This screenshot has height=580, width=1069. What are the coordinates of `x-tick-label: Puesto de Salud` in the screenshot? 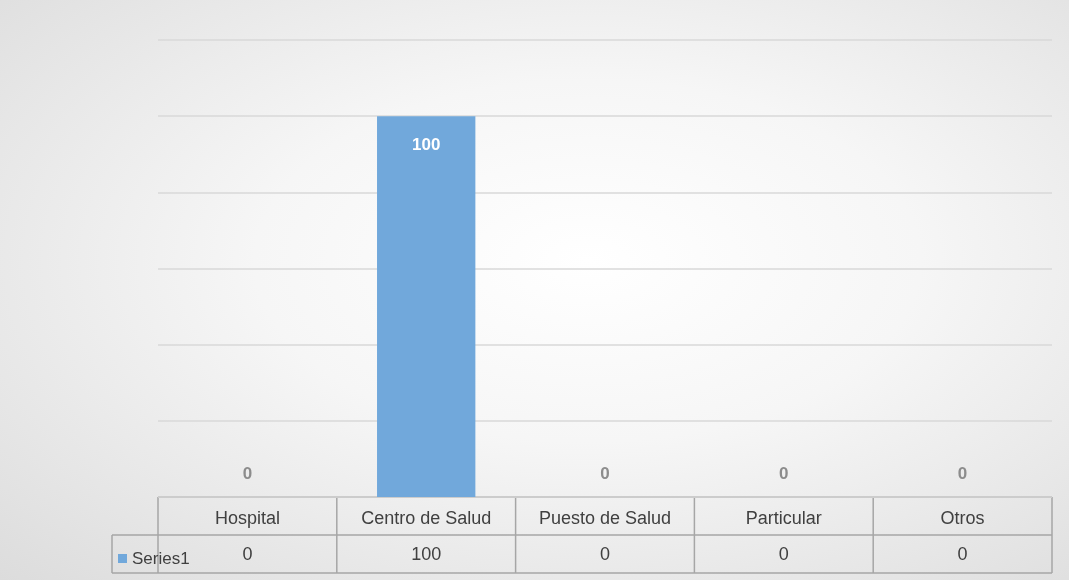 It's located at (605, 518).